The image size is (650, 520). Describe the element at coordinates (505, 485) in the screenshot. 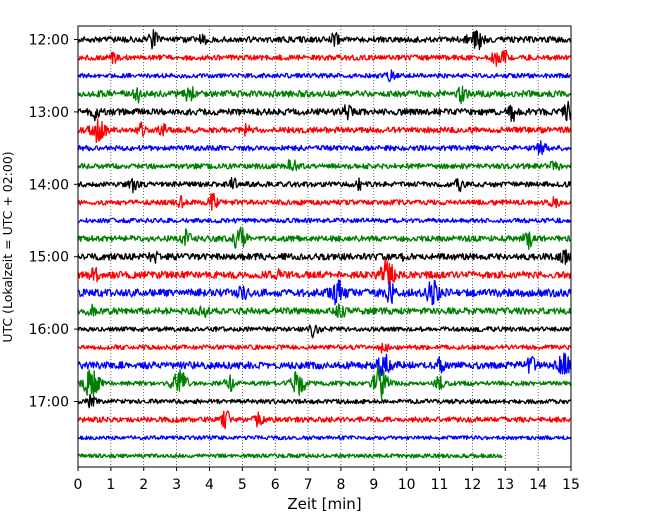

I see `x-tick-label: 13` at that location.